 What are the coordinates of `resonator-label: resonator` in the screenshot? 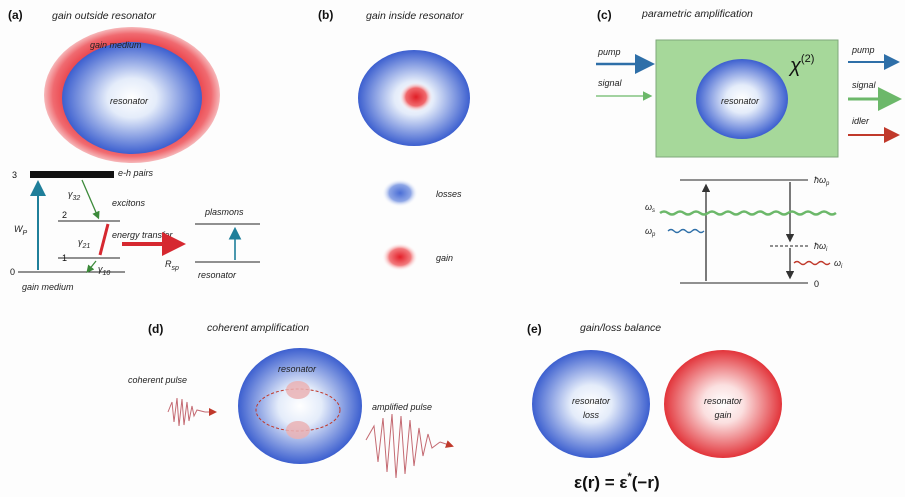 It's located at (129, 101).